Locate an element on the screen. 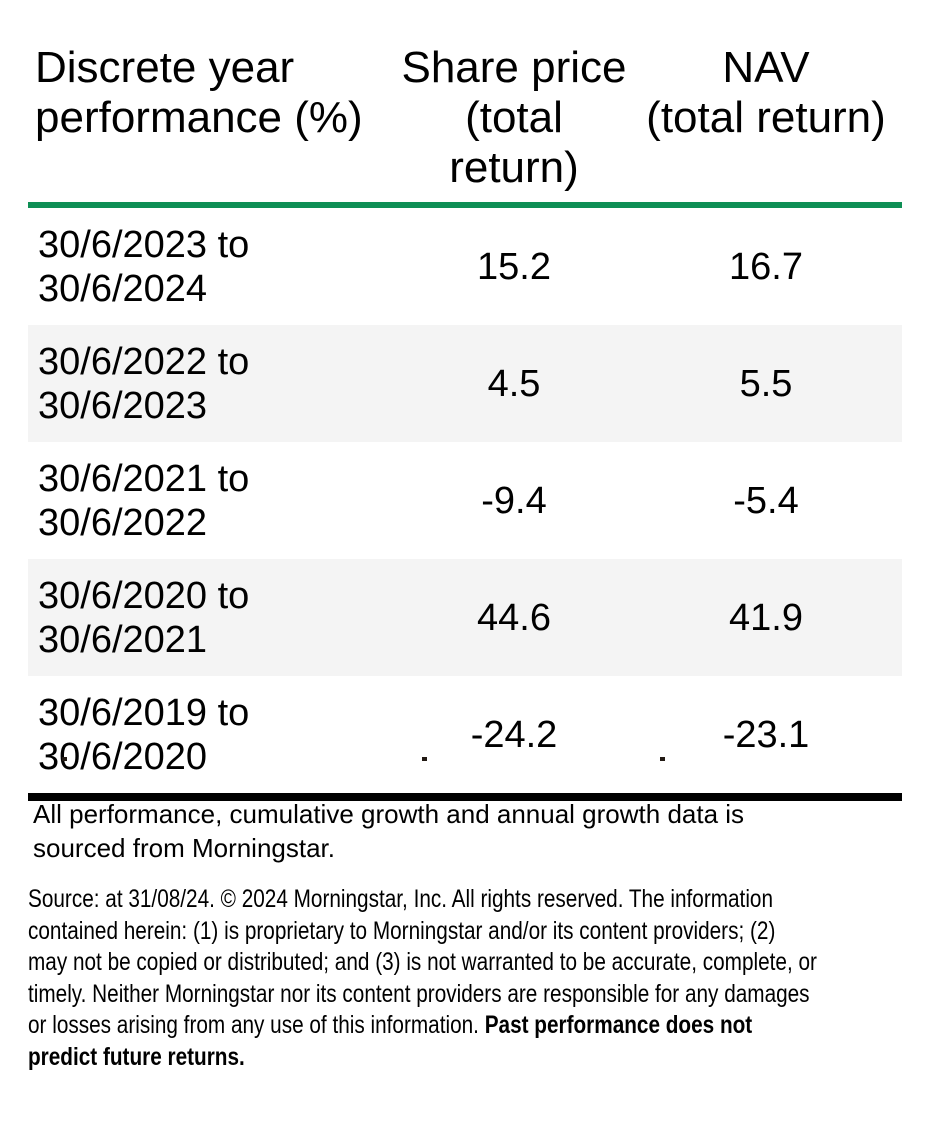 The width and height of the screenshot is (932, 1124). header-share-price-column: Share price (total return) is located at coordinates (514, 118).